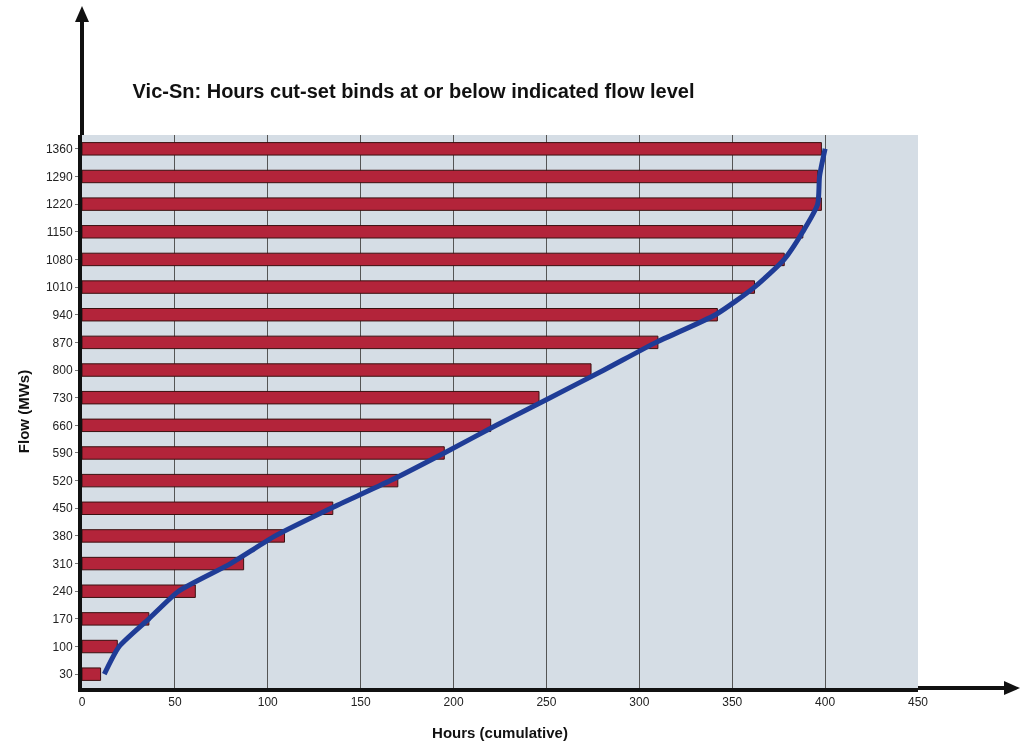 The image size is (1020, 755). Describe the element at coordinates (62, 314) in the screenshot. I see `y-tick-label: 940` at that location.